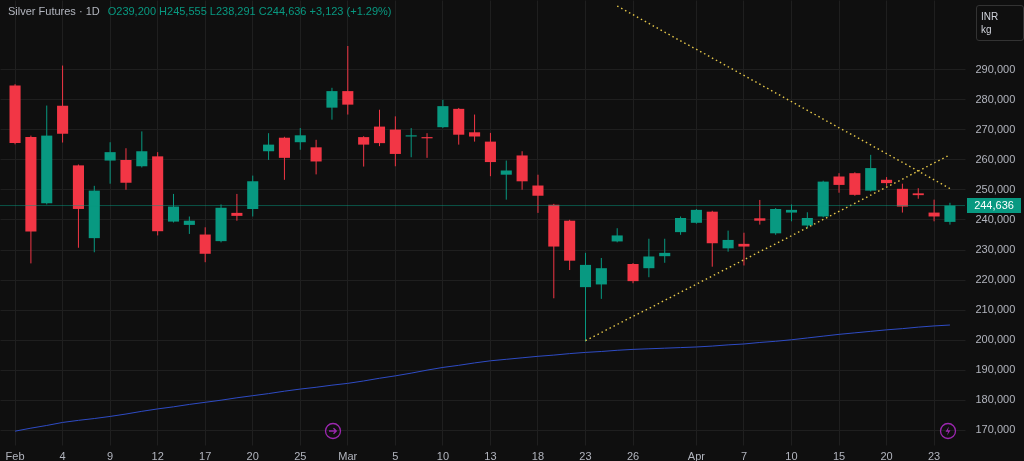 The width and height of the screenshot is (1024, 461). Describe the element at coordinates (995, 399) in the screenshot. I see `y-tick-label: 180,000` at that location.